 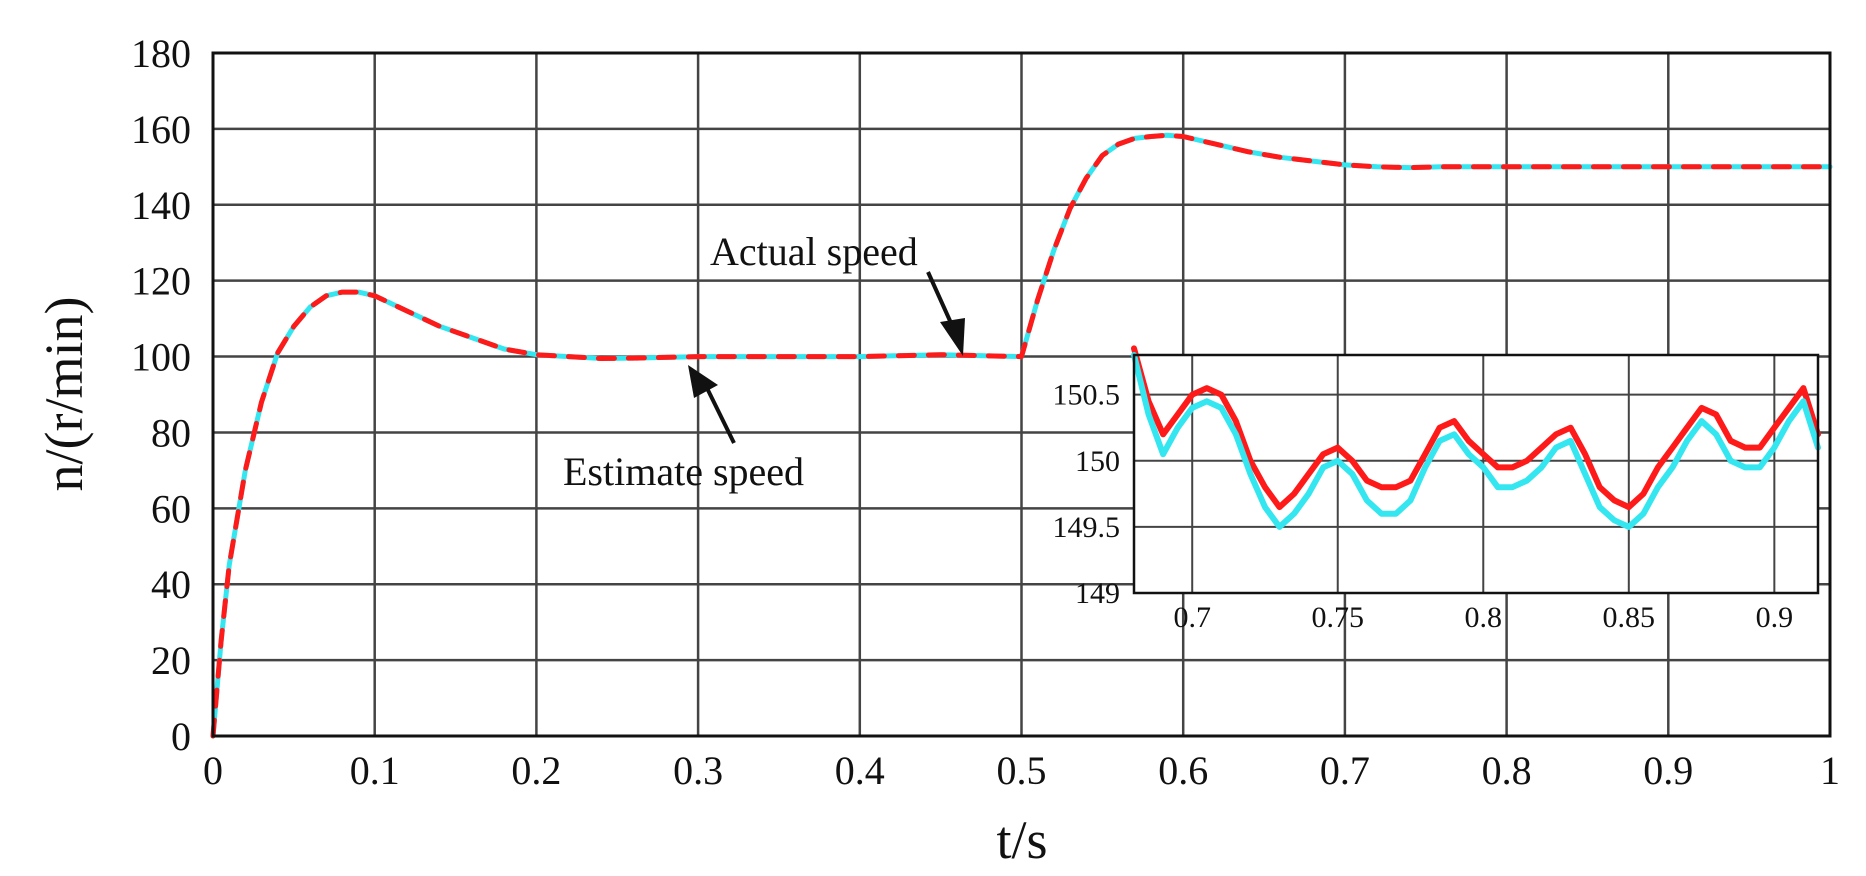 What do you see at coordinates (1337, 617) in the screenshot?
I see `inset-x-tick-label: 0.75` at bounding box center [1337, 617].